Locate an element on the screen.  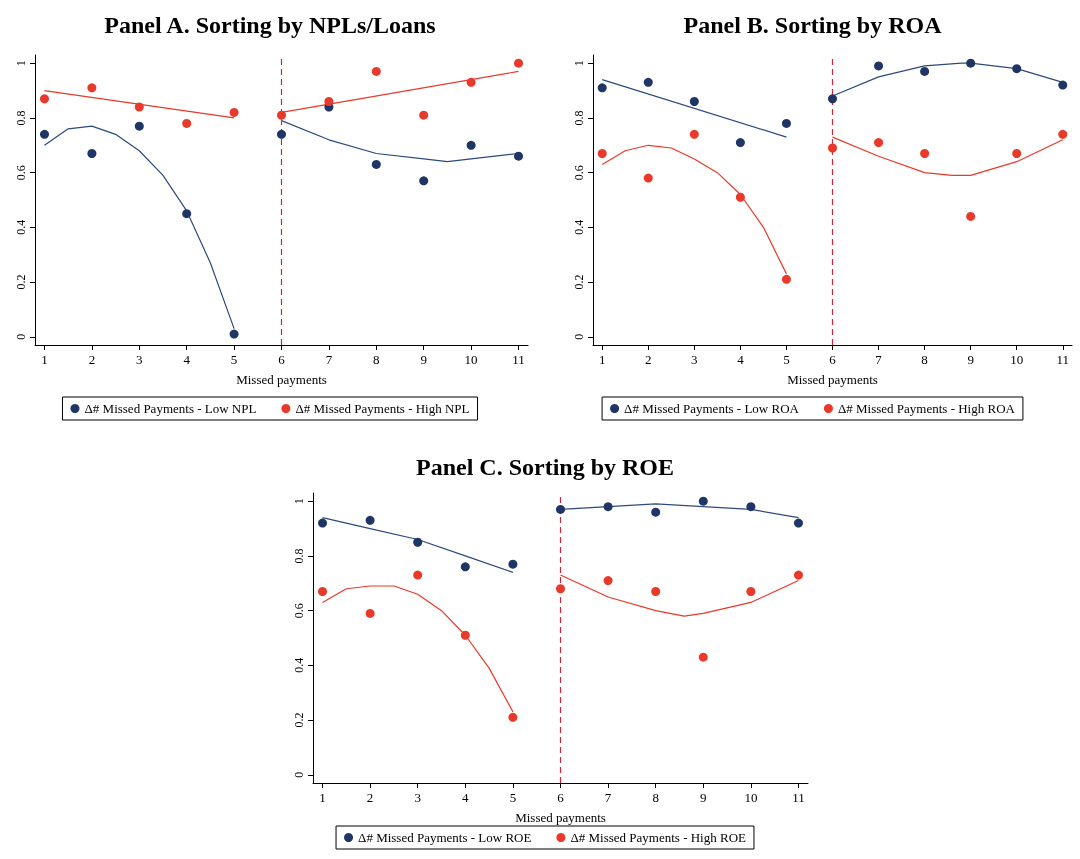
chart-title: Panel C. Sorting by ROE is located at coordinates (545, 467).